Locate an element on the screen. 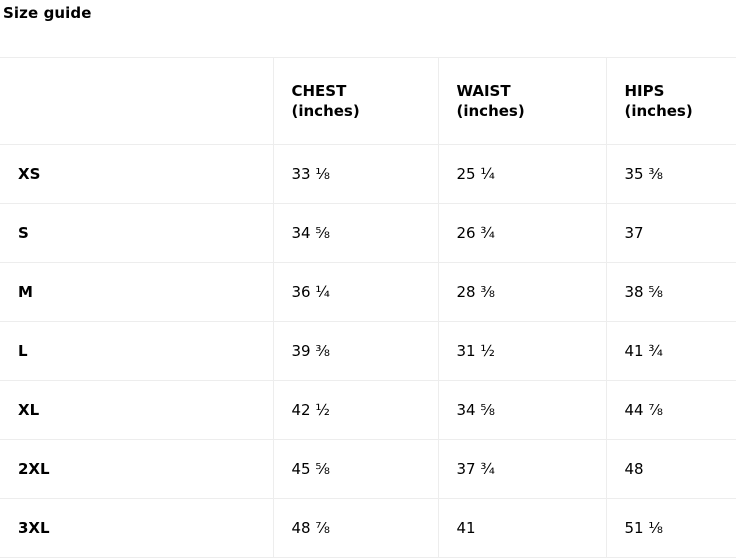  table-row: XL 42 ½ 34 ⅝ 44 ⅞ is located at coordinates (368, 410).